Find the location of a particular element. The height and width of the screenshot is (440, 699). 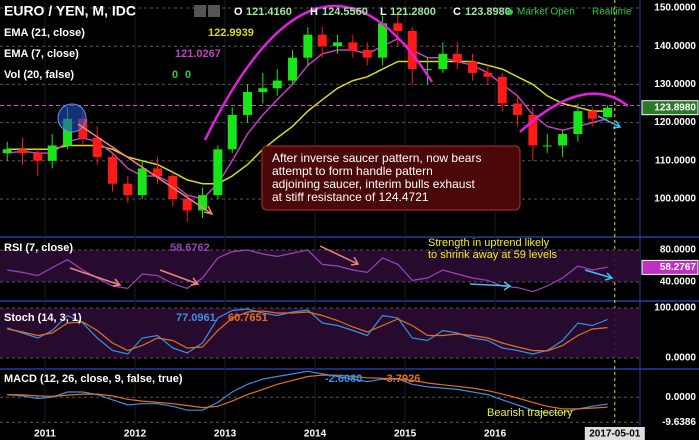

date-label-box is located at coordinates (614, 433).